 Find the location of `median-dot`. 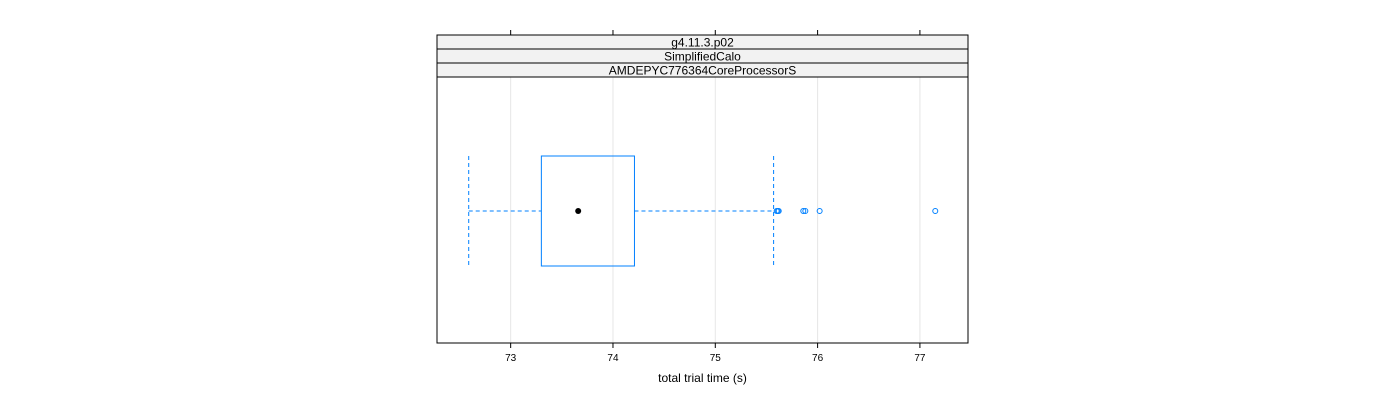

median-dot is located at coordinates (578, 211).